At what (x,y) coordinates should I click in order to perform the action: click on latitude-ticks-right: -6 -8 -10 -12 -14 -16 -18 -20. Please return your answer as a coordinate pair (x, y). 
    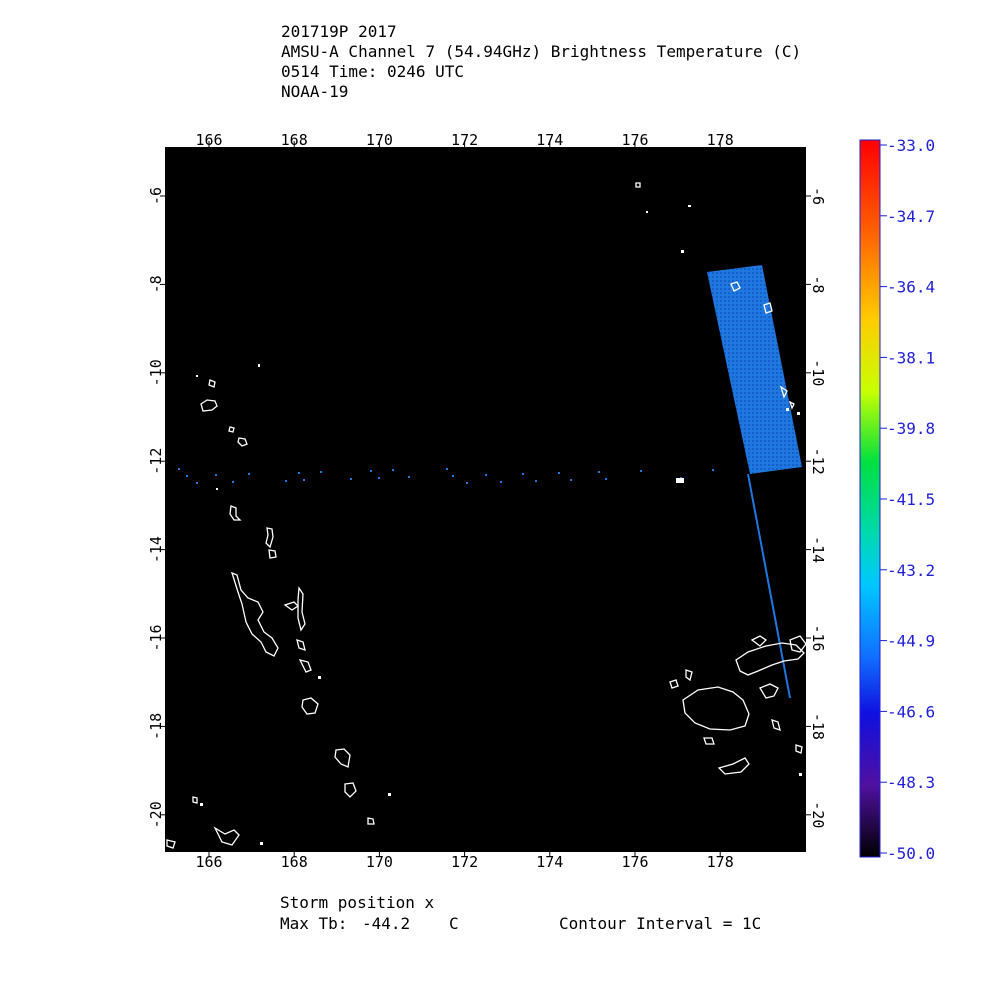
    Looking at the image, I should click on (816, 507).